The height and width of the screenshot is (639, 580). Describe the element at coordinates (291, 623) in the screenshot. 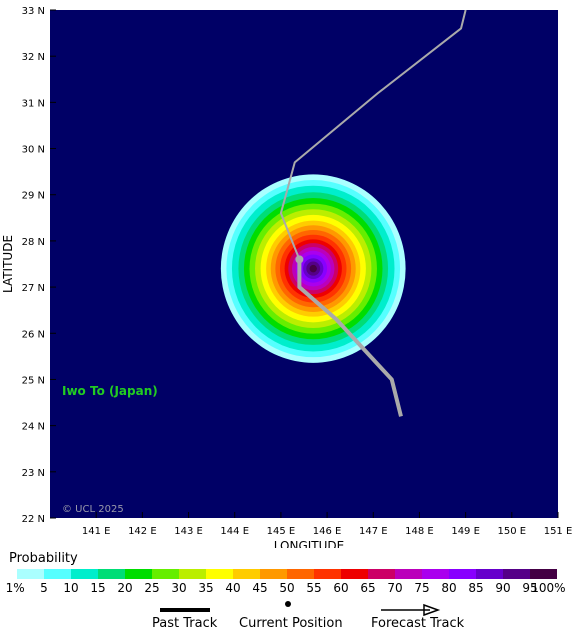

I see `current-position-key-label: Current Position` at that location.